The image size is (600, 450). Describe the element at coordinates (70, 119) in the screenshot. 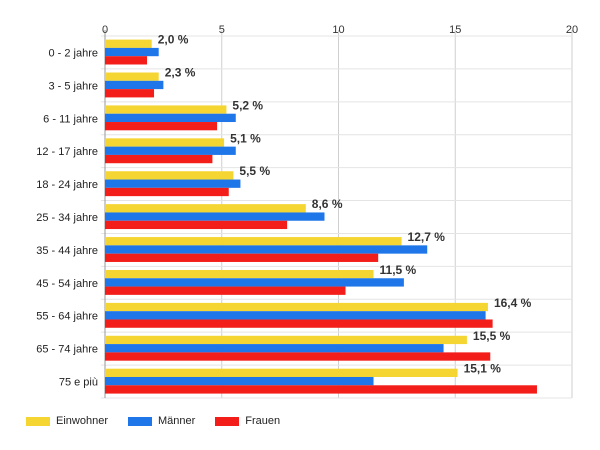

I see `category-label-2: 6 - 11 jahre` at that location.